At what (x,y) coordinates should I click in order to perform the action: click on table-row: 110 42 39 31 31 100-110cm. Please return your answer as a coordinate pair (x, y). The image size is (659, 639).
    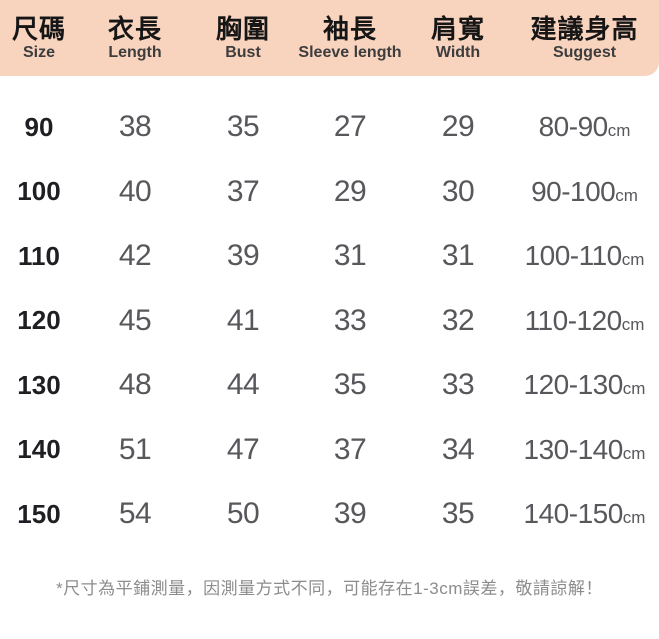
    Looking at the image, I should click on (329, 256).